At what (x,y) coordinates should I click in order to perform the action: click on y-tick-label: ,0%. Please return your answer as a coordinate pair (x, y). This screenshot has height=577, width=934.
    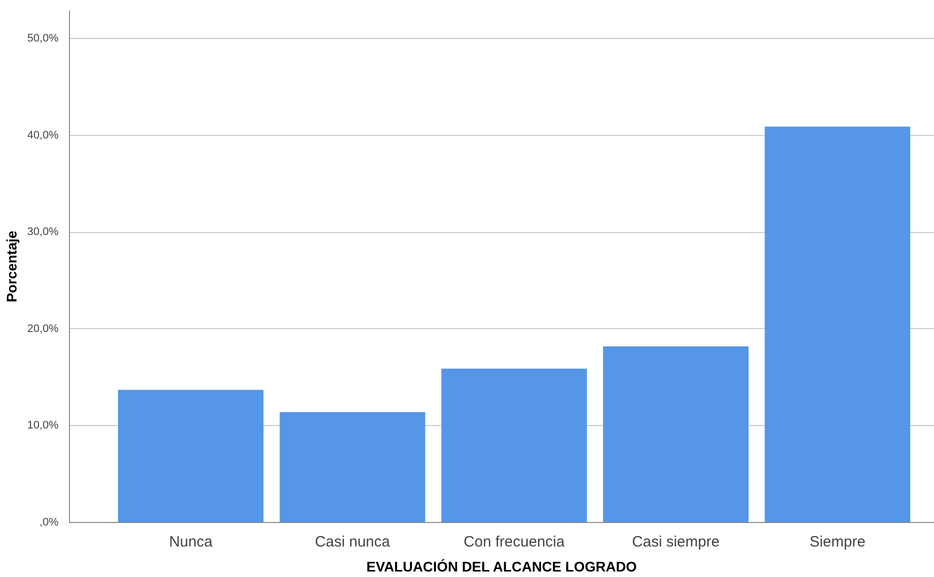
    Looking at the image, I should click on (49, 522).